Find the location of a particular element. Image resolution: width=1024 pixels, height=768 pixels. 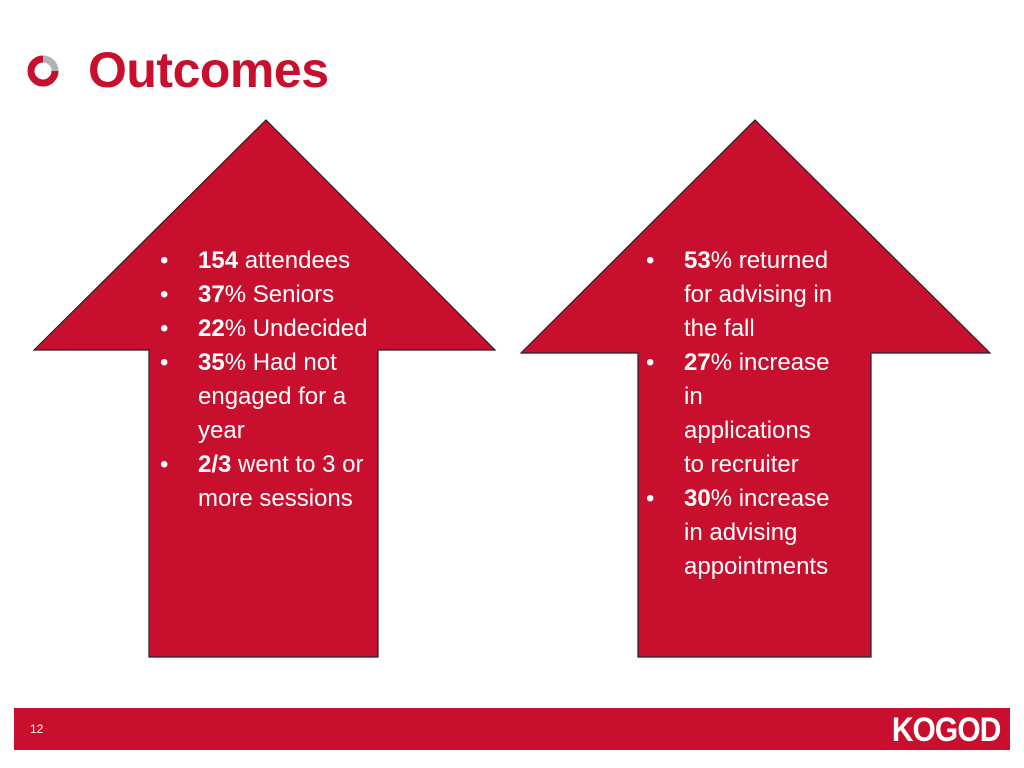

page-number: 12 is located at coordinates (37, 729).